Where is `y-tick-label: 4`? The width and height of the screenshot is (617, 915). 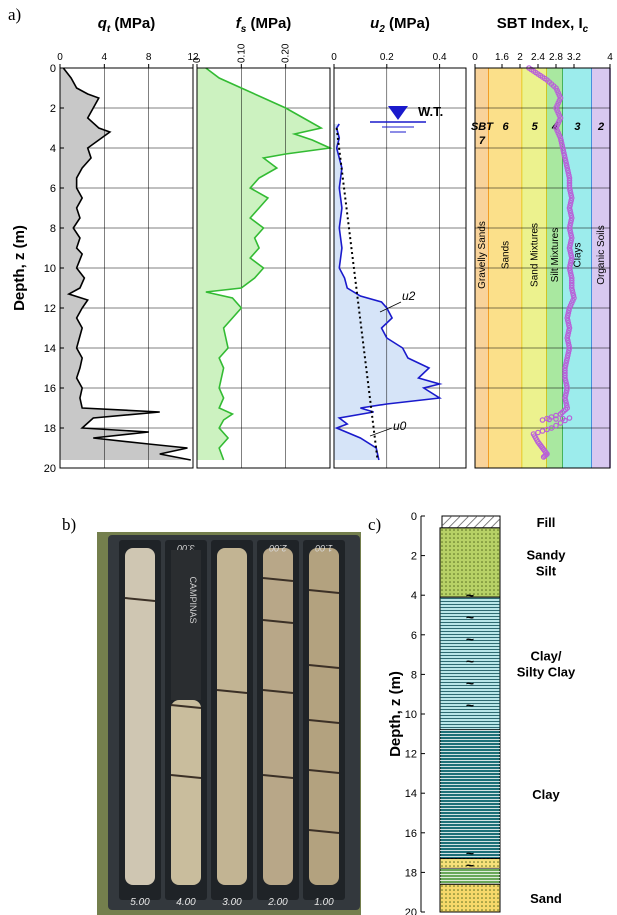 y-tick-label: 4 is located at coordinates (414, 596).